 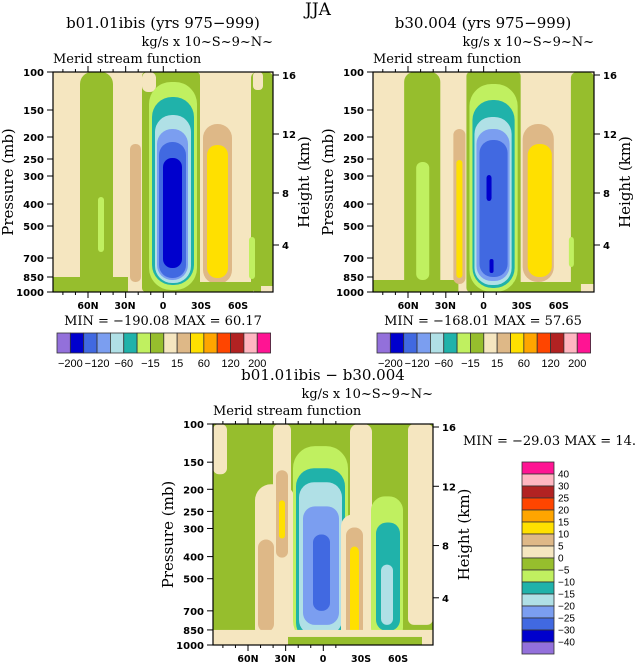 I want to click on y-tick-label: 850, so click(x=193, y=631).